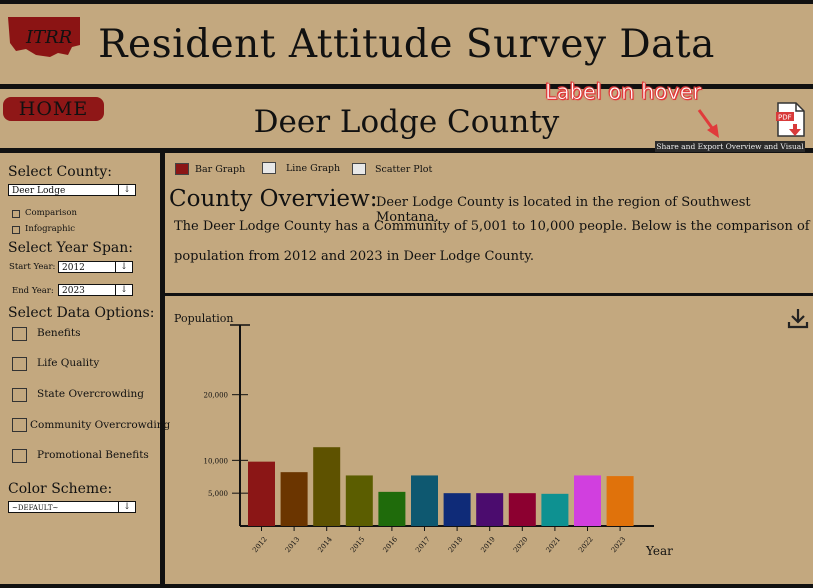  What do you see at coordinates (798, 318) in the screenshot?
I see `download-icon` at bounding box center [798, 318].